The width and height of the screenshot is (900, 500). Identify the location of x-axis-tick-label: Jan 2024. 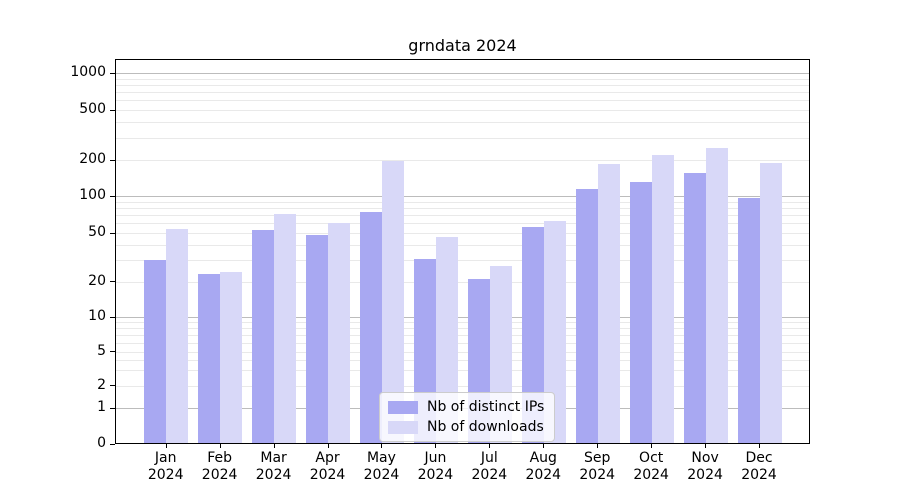
(165, 466).